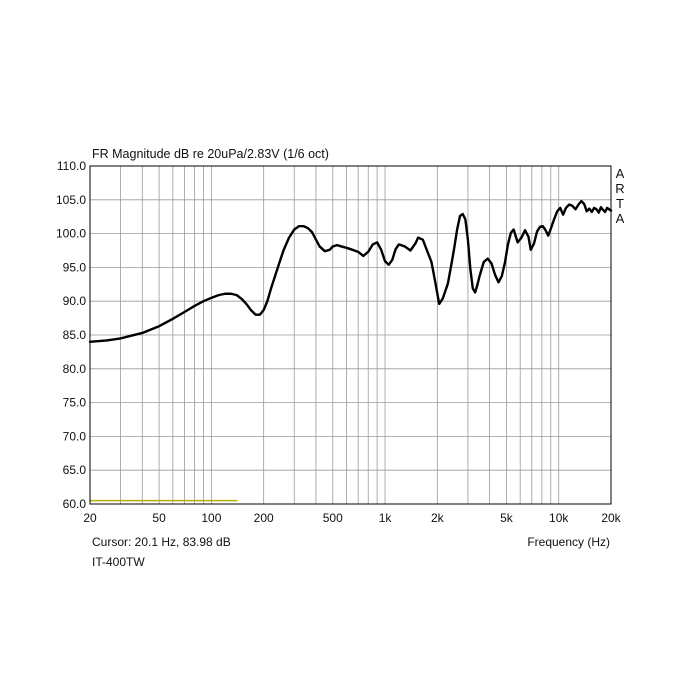 The image size is (700, 700). What do you see at coordinates (211, 518) in the screenshot?
I see `x-tick-label: 100` at bounding box center [211, 518].